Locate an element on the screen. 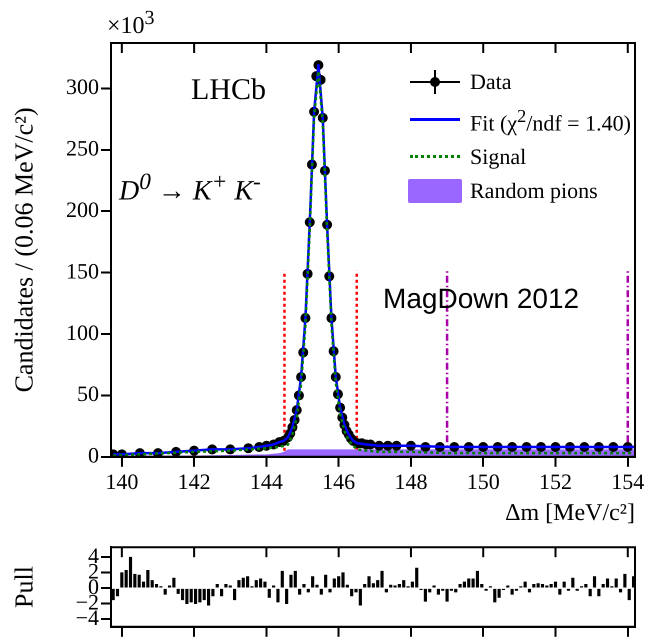 Image resolution: width=657 pixels, height=642 pixels. y-tick-label: 200 is located at coordinates (82, 209).